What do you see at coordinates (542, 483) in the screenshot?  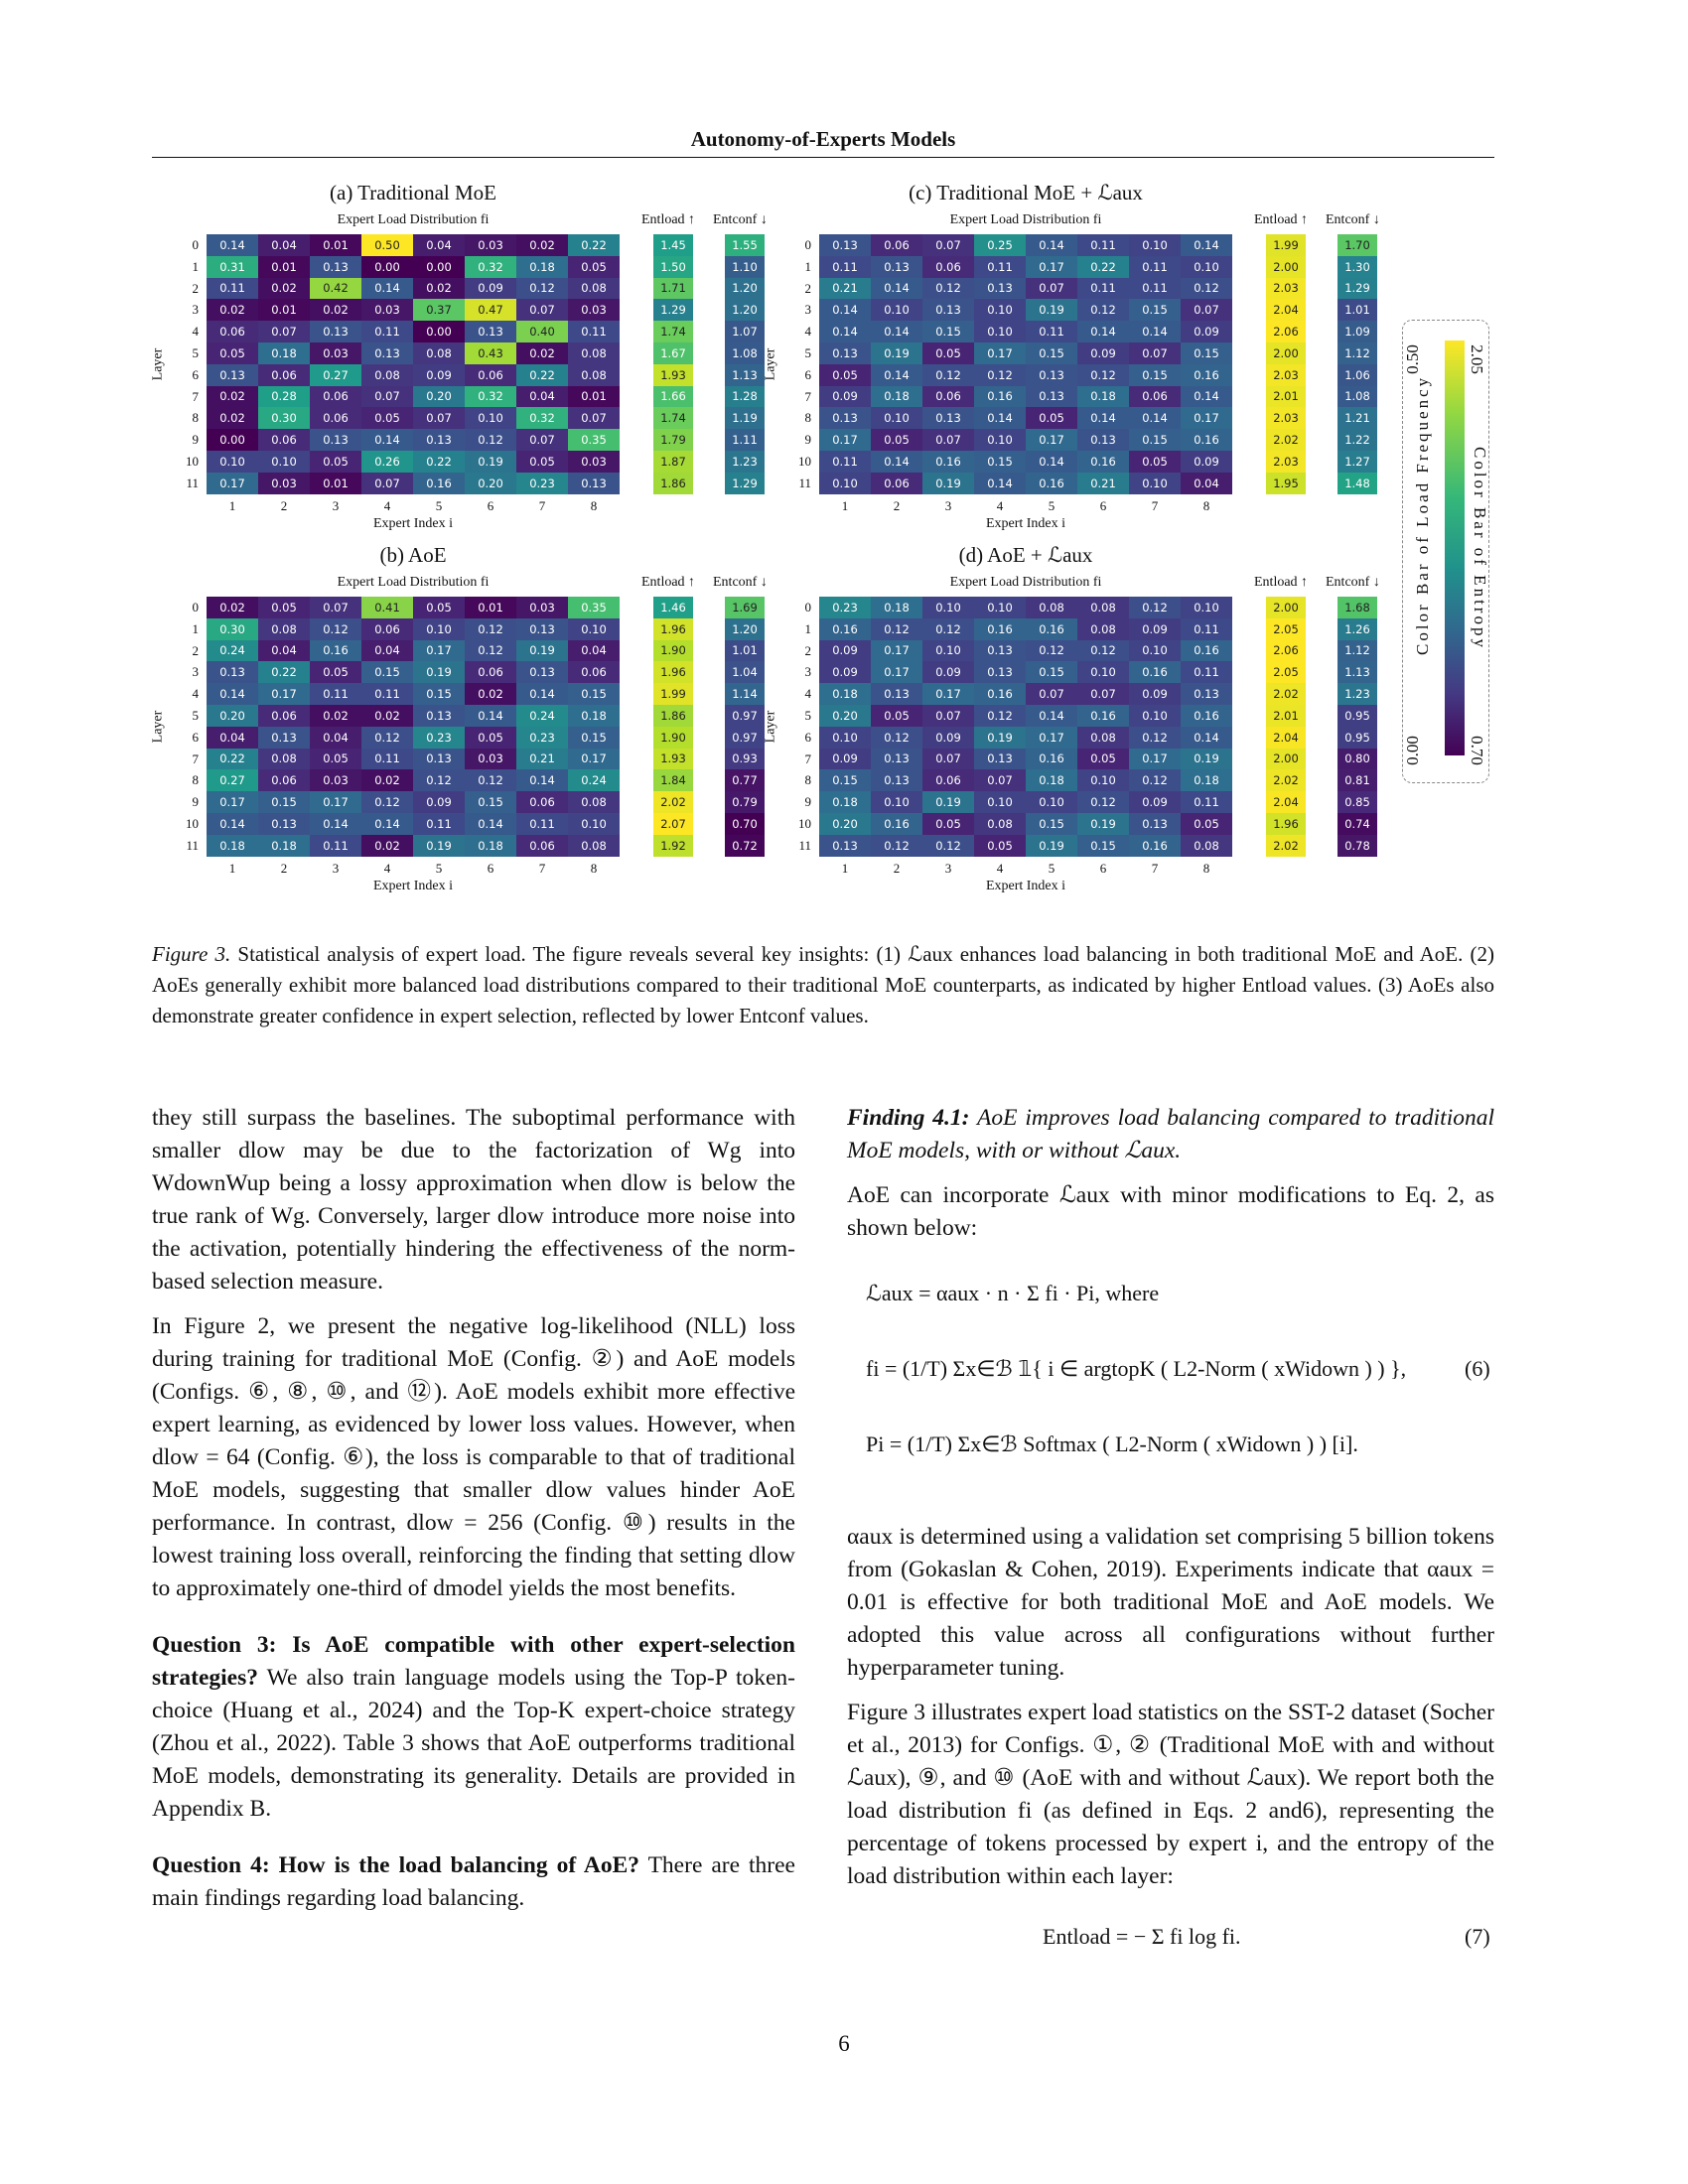 I see `heatmap-cell: 0.23` at bounding box center [542, 483].